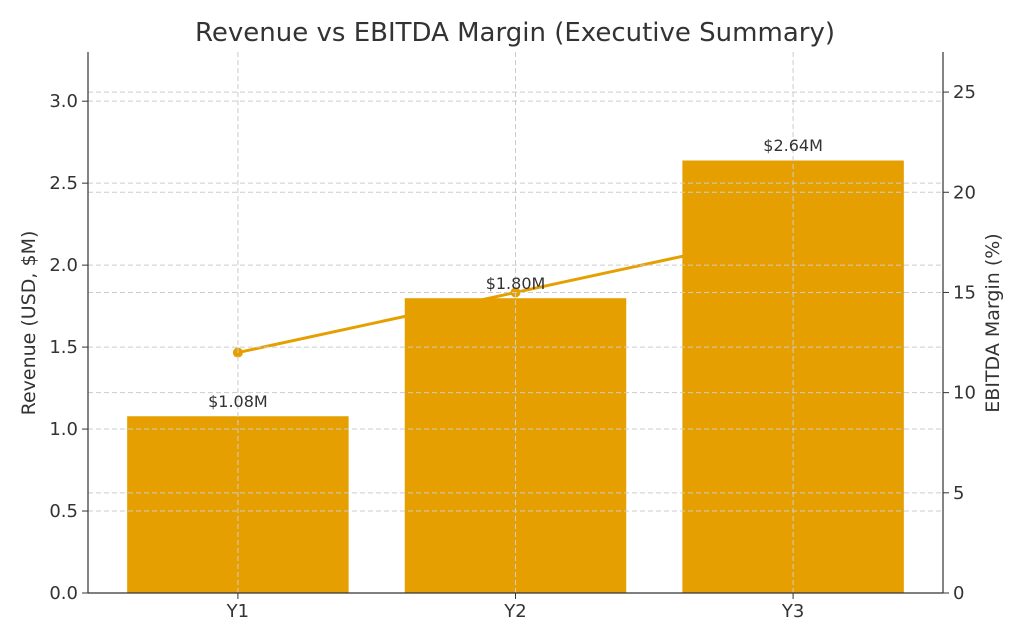 The image size is (1024, 644). Describe the element at coordinates (993, 322) in the screenshot. I see `y2-axis-label: EBITDA Margin (%)` at that location.